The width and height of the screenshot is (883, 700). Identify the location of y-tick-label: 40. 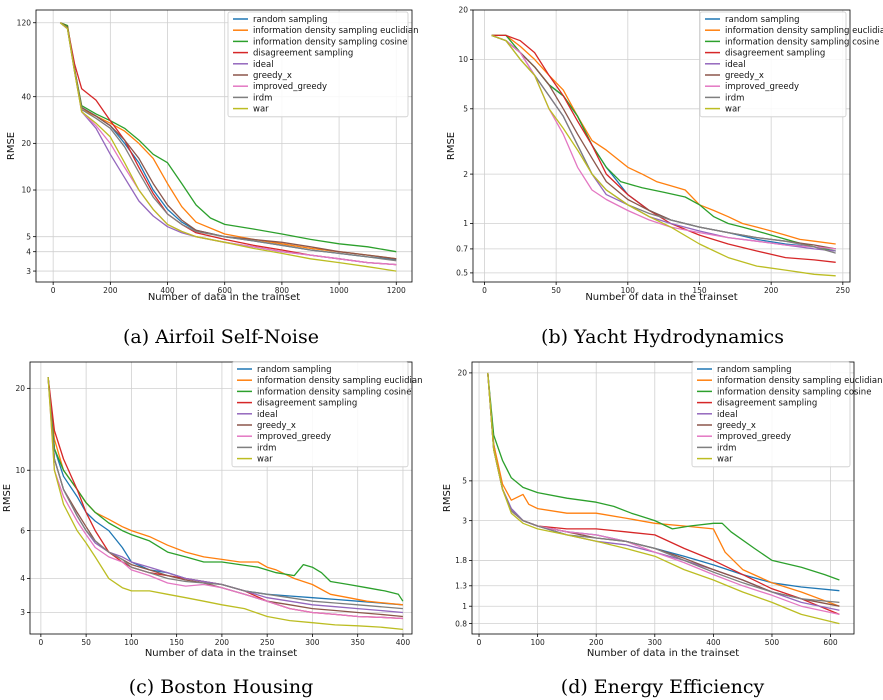
(26, 96).